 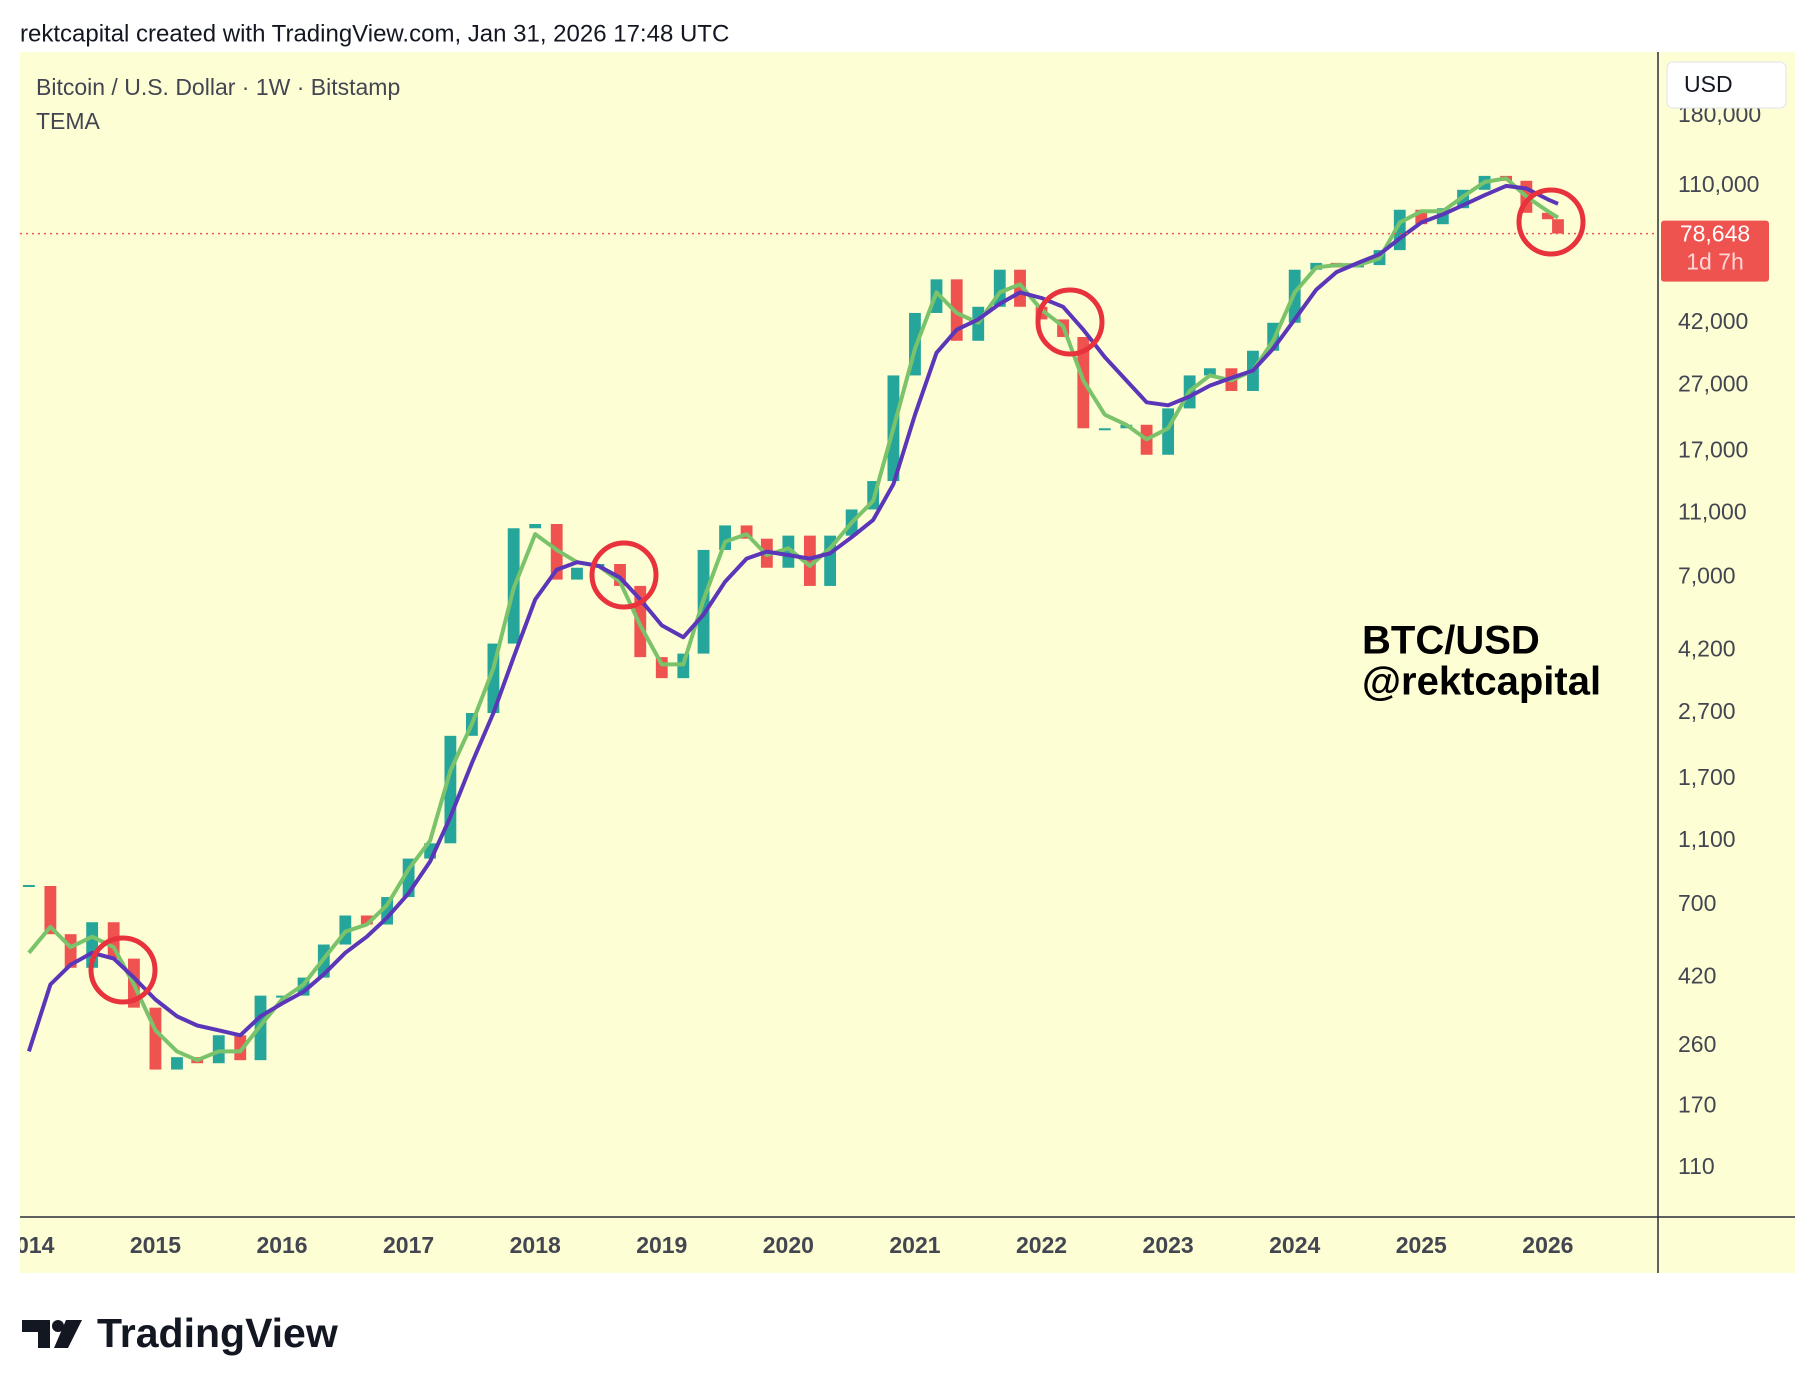 What do you see at coordinates (1708, 84) in the screenshot?
I see `currency-label: USD` at bounding box center [1708, 84].